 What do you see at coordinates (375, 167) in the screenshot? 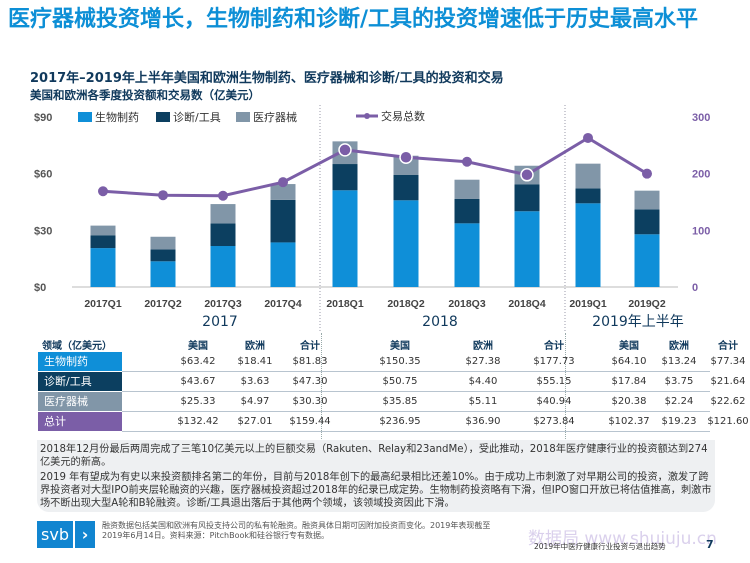
I see `deal-count-line` at bounding box center [375, 167].